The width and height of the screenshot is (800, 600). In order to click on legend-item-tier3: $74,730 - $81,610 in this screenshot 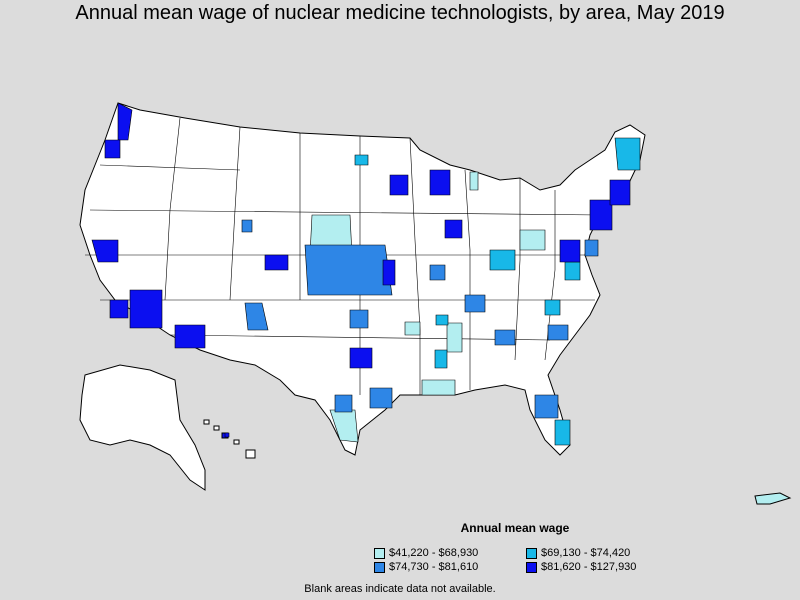, I will do `click(426, 567)`.